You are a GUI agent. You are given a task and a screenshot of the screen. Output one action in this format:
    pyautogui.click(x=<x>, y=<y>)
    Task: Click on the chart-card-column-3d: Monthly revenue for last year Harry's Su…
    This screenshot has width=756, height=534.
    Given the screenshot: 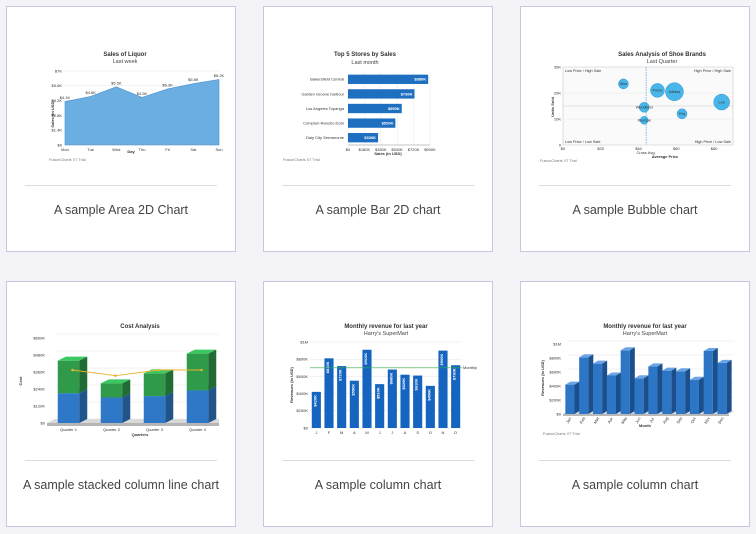 What is the action you would take?
    pyautogui.click(x=635, y=404)
    